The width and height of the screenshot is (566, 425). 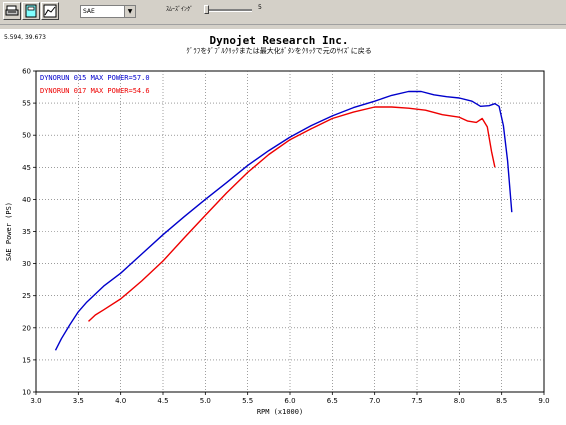 I want to click on smoothing-slider-thumb, so click(x=206, y=9).